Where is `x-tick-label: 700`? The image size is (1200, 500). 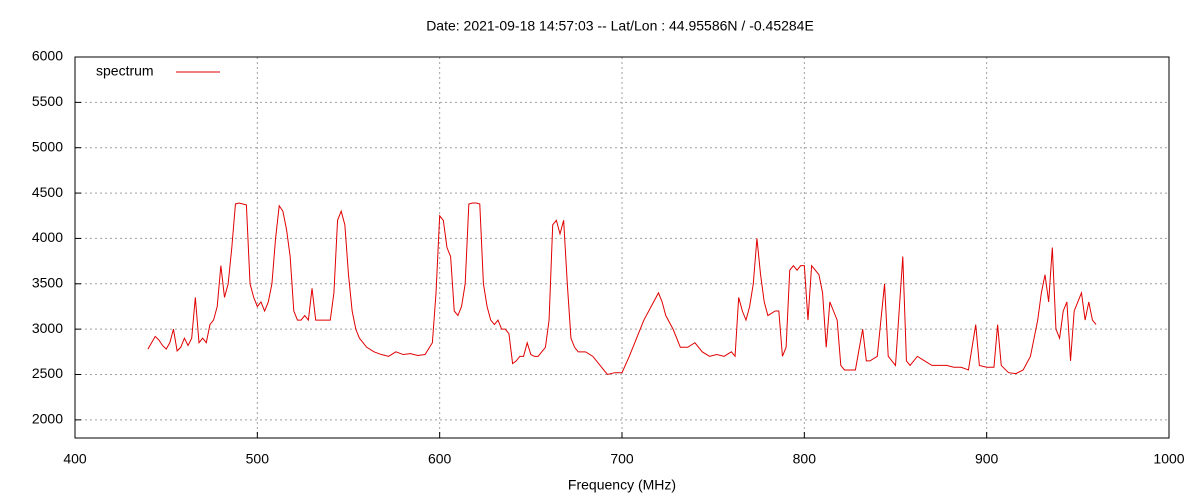
x-tick-label: 700 is located at coordinates (622, 459).